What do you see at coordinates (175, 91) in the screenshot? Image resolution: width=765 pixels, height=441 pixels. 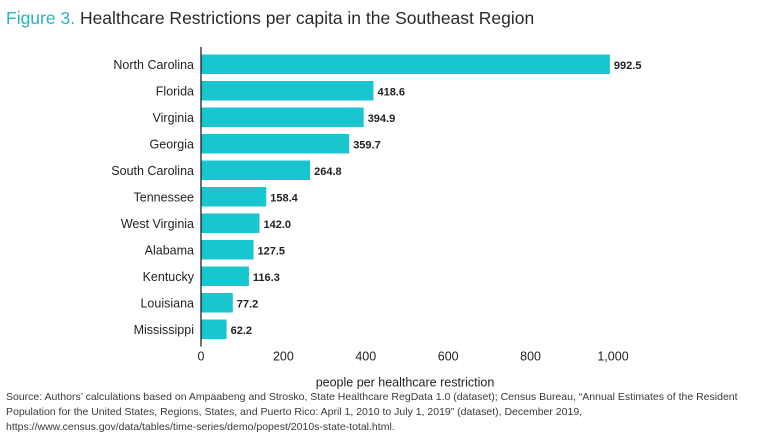 I see `category-label: Florida` at bounding box center [175, 91].